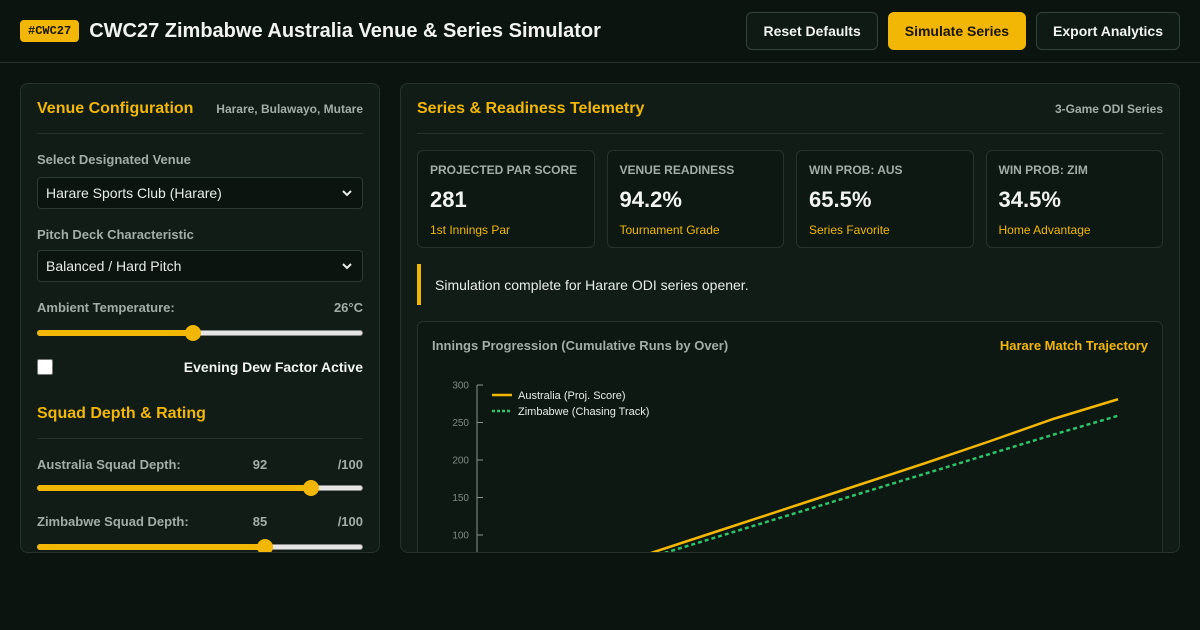 The height and width of the screenshot is (630, 1200). Describe the element at coordinates (470, 230) in the screenshot. I see `metric-card-sub: 1st Innings Par` at that location.